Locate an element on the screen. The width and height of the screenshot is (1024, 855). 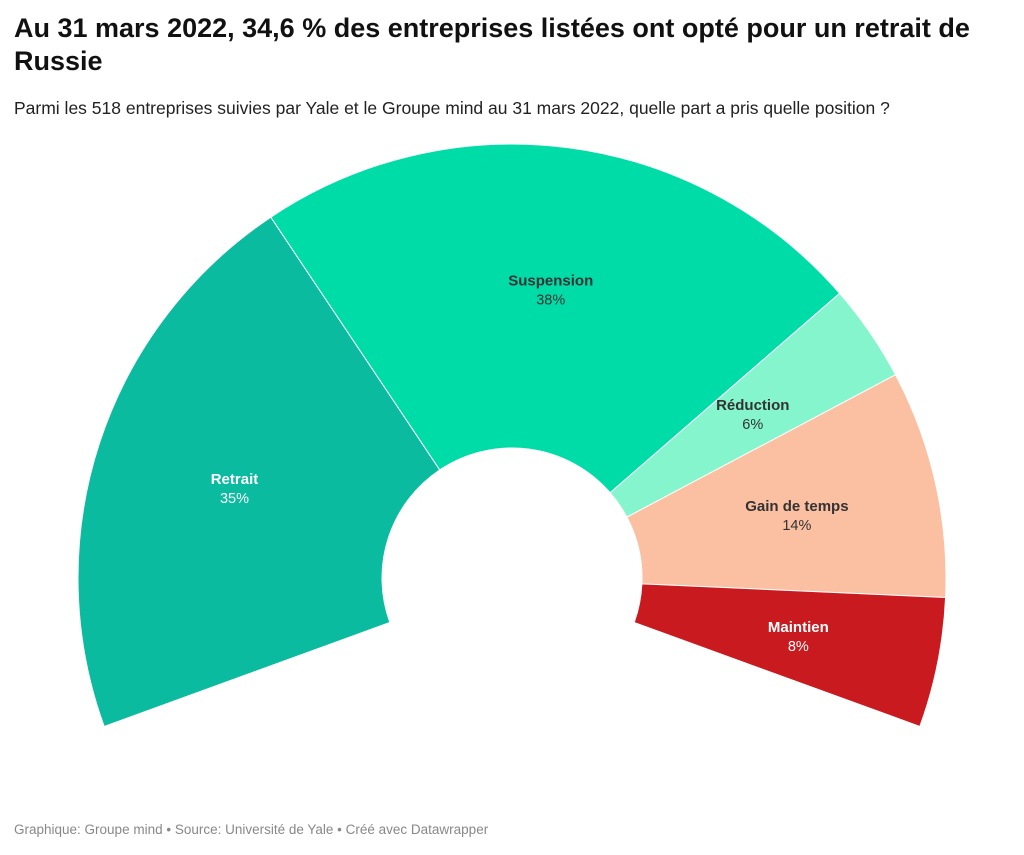
slice-label-3: Gain de temps is located at coordinates (796, 506).